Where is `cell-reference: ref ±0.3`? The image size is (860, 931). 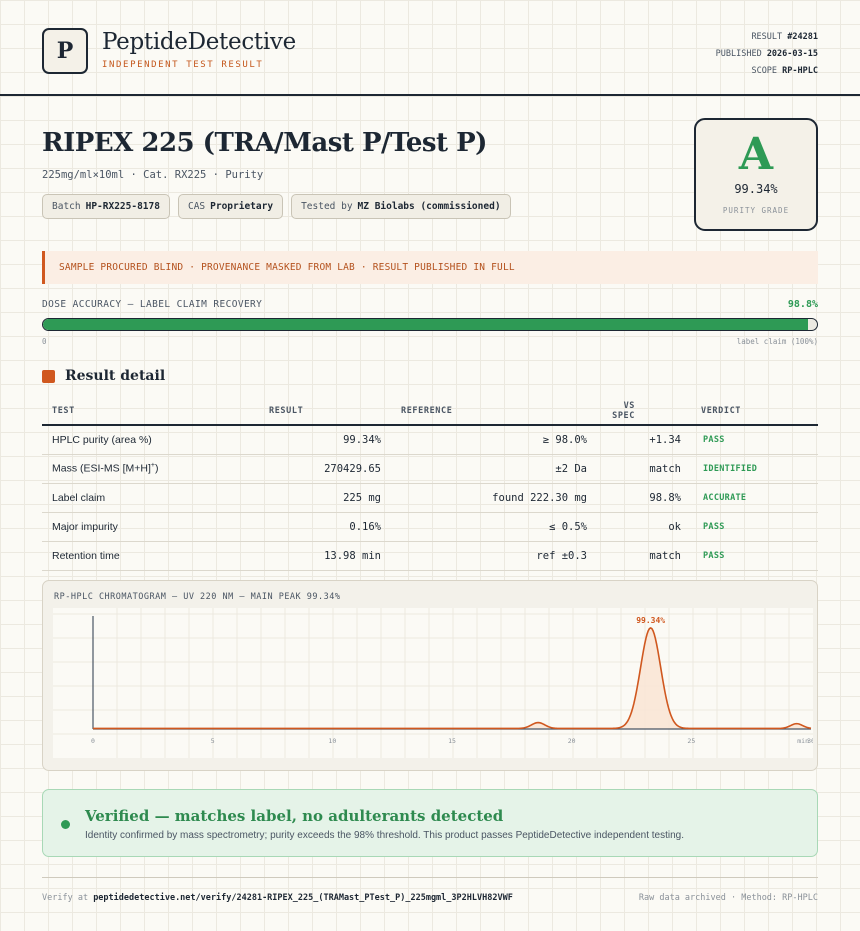
cell-reference: ref ±0.3 is located at coordinates (494, 556).